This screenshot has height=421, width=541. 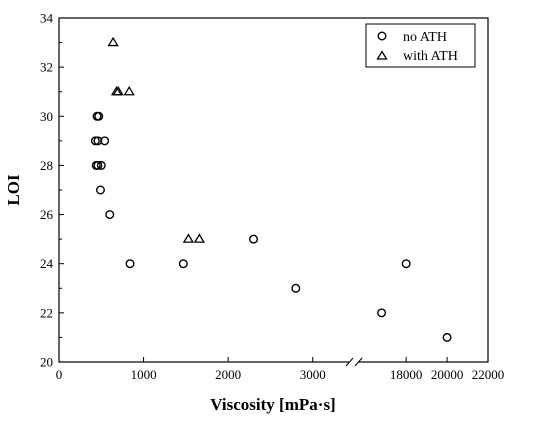 I want to click on x-tick-label: 3000, so click(x=313, y=374).